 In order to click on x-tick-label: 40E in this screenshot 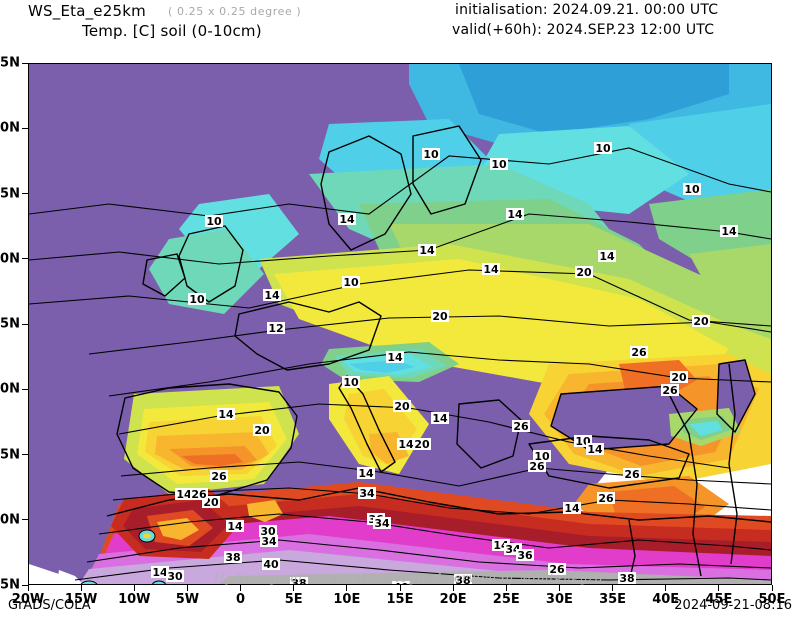, I will do `click(666, 599)`.